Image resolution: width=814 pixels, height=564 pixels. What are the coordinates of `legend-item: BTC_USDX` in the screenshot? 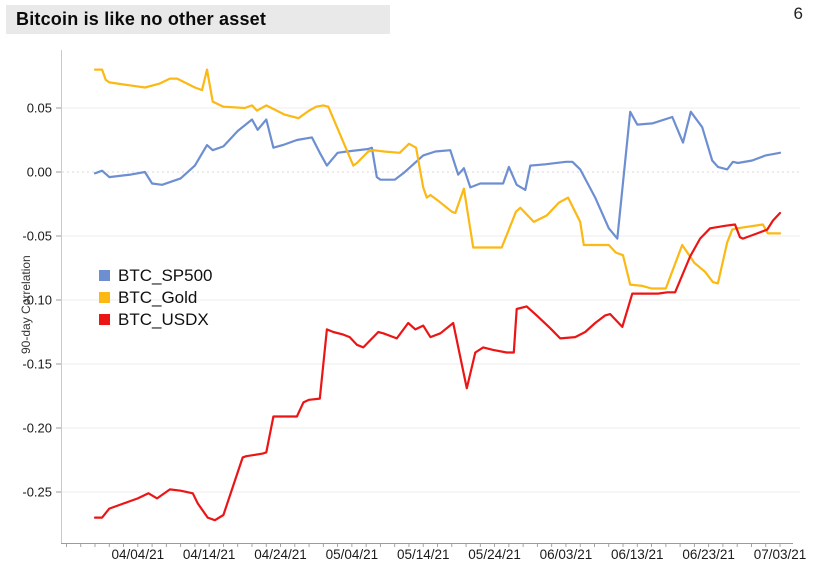 It's located at (156, 319).